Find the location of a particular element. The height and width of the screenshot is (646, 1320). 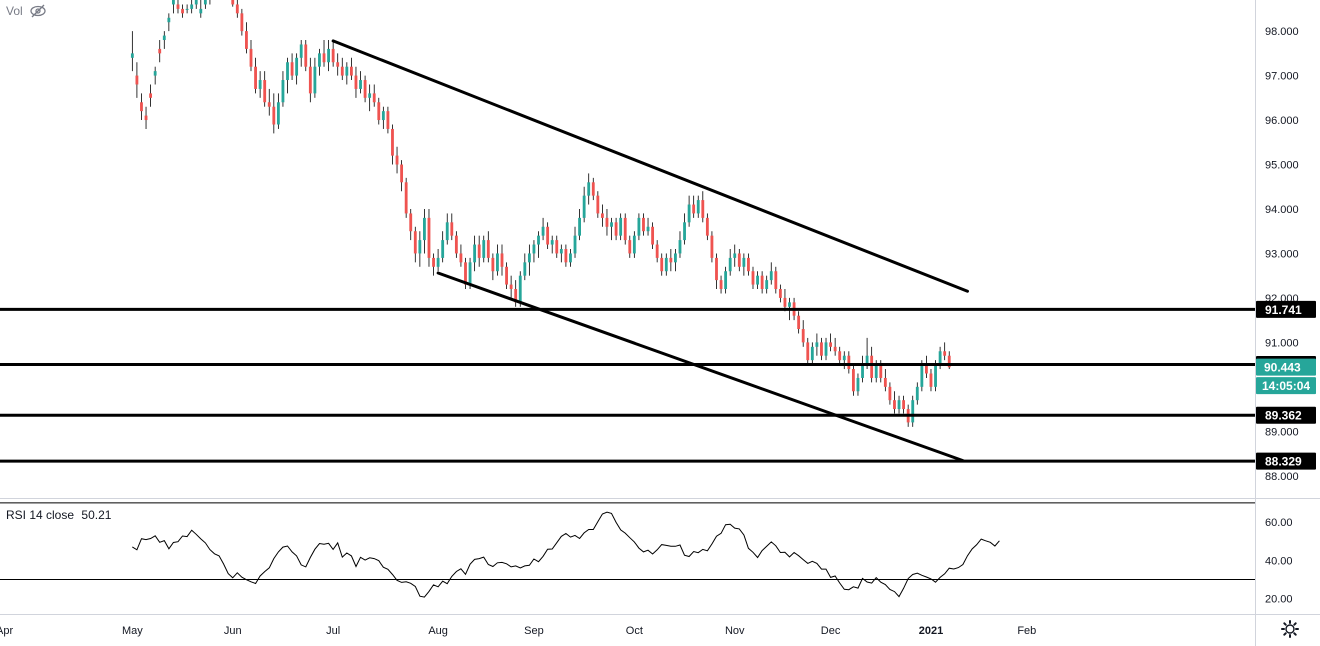

rsi-axis: 20.00 40.00 60.00 is located at coordinates (1279, 561).